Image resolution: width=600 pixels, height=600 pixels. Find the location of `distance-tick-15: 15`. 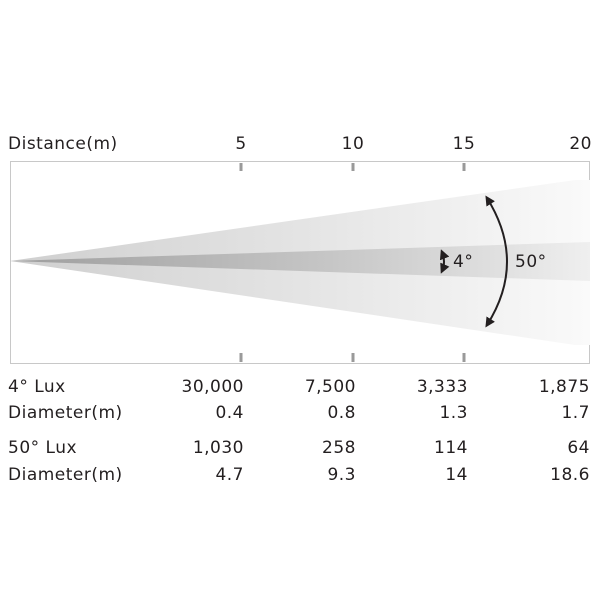

distance-tick-15: 15 is located at coordinates (464, 144).